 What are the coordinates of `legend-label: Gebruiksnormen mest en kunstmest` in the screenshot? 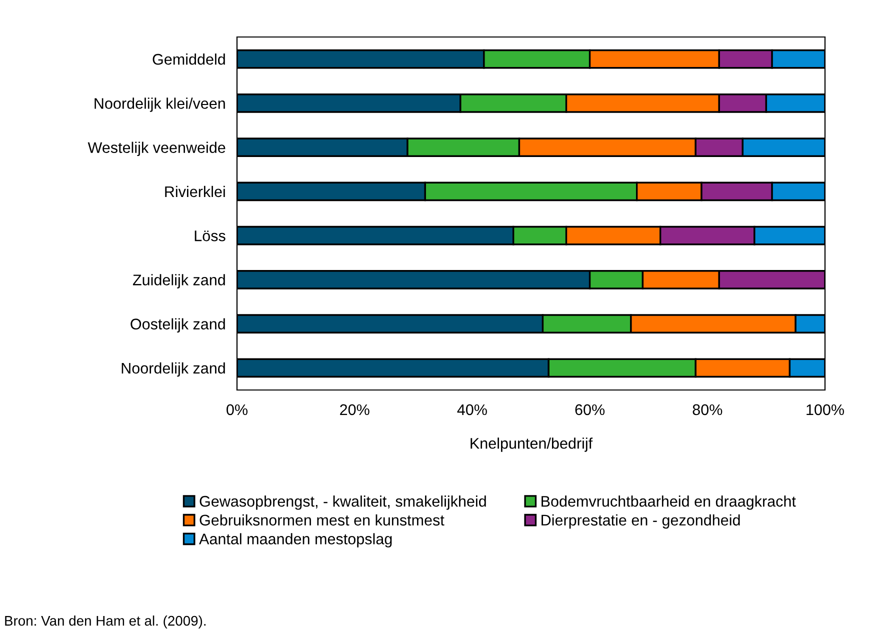 It's located at (322, 520).